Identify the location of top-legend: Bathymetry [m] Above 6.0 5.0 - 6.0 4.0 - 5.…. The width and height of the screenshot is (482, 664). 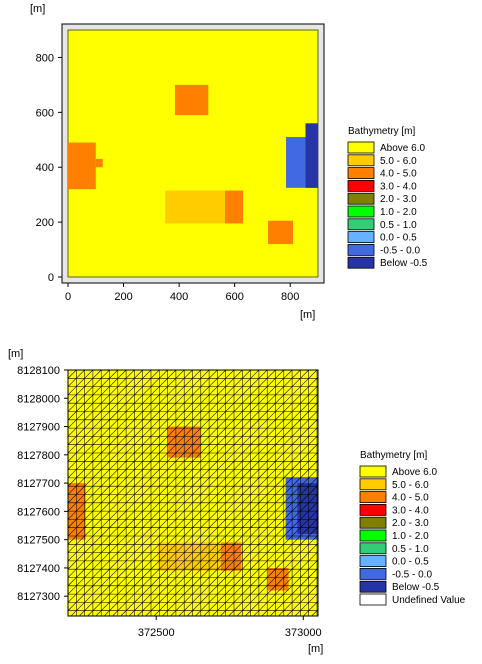
(387, 197).